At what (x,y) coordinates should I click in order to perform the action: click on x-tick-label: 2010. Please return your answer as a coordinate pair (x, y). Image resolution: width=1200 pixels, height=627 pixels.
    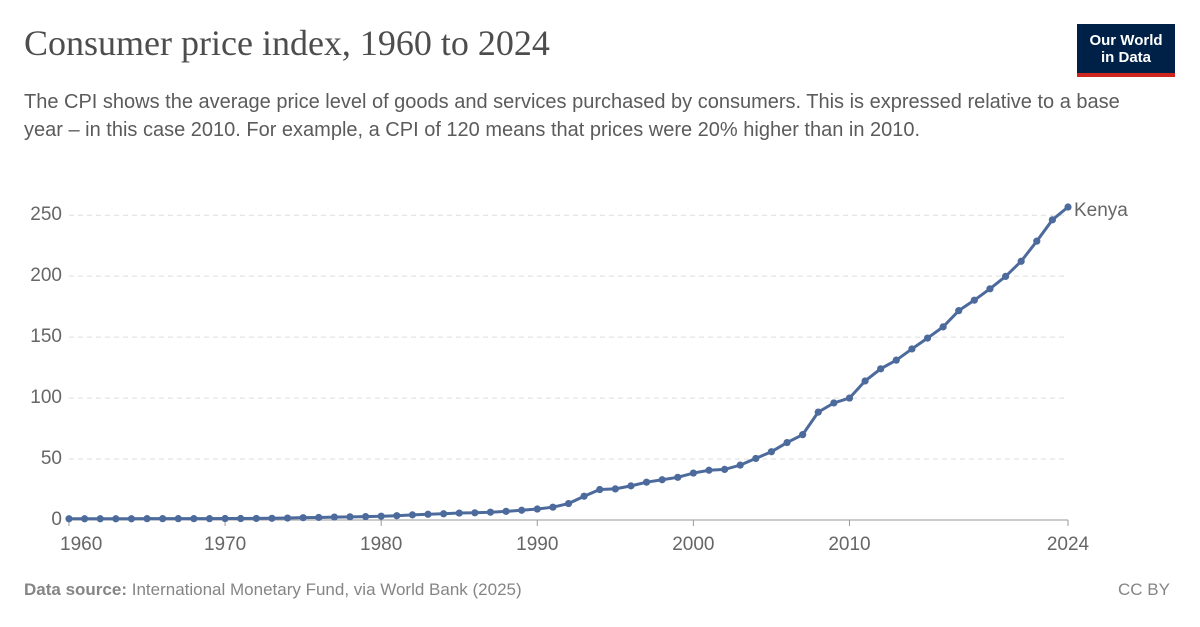
    Looking at the image, I should click on (849, 544).